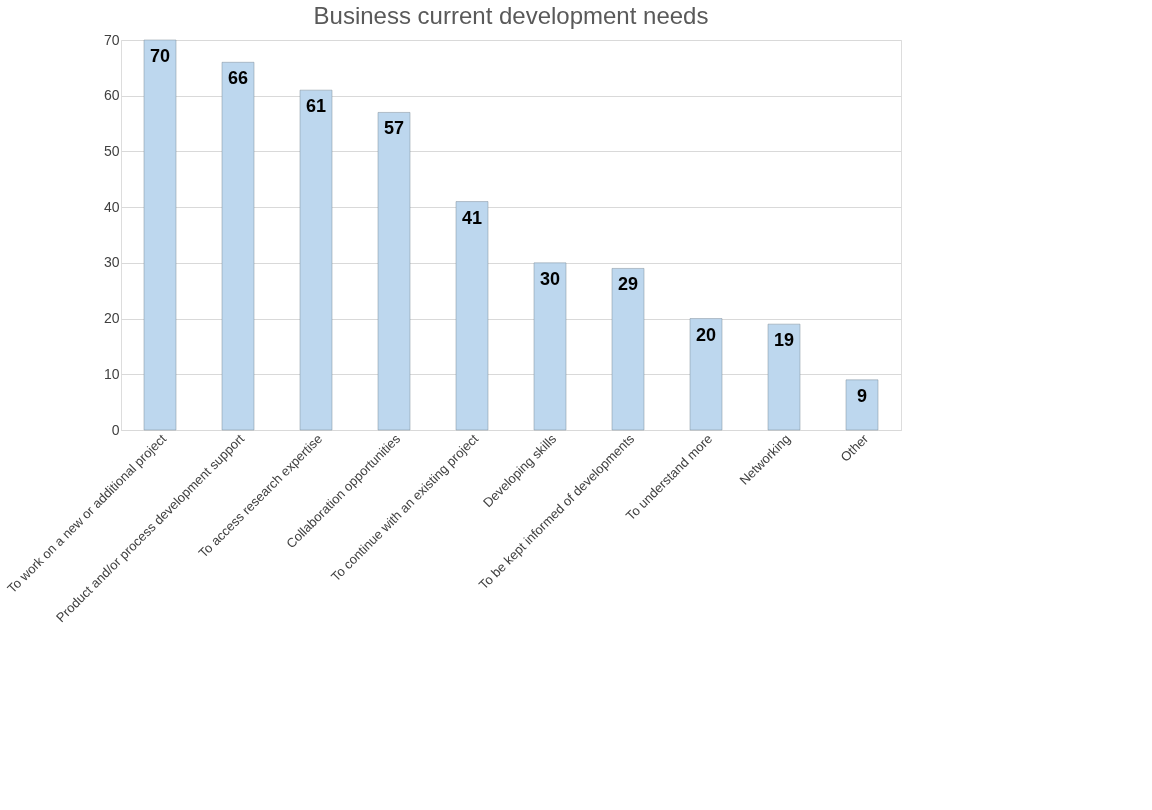  Describe the element at coordinates (111, 39) in the screenshot. I see `y-tick-label: 70` at that location.